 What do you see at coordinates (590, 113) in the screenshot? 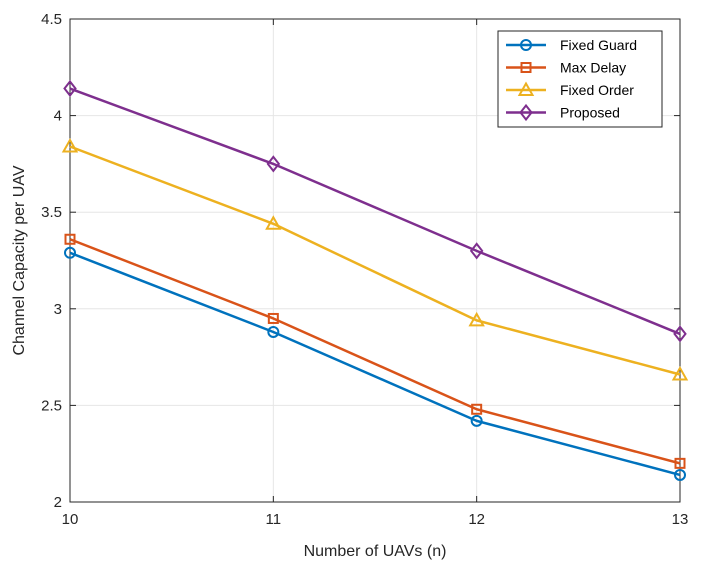
I see `legend-label-proposed: Proposed` at bounding box center [590, 113].